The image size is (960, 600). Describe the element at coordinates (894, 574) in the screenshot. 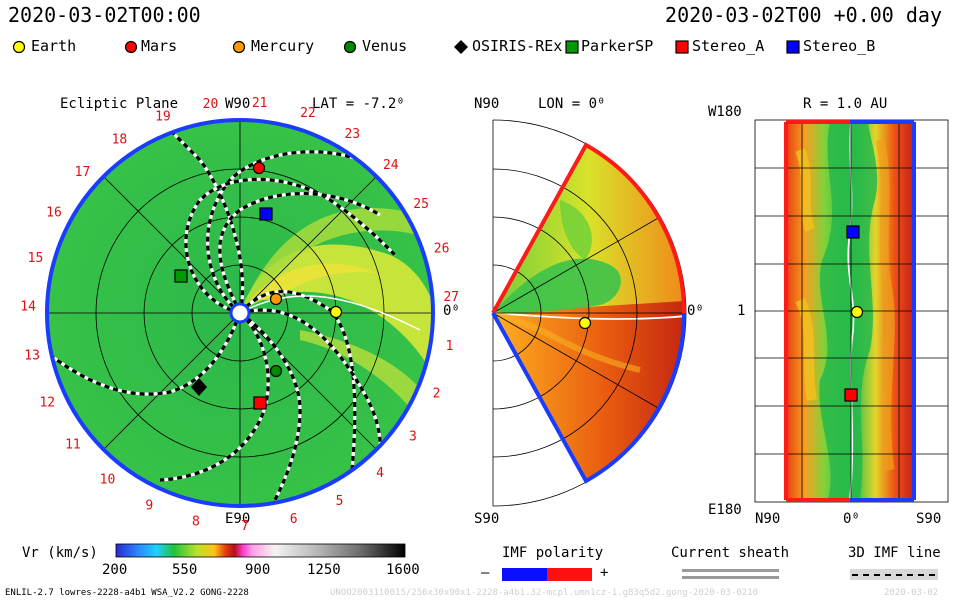

I see `imf-line-background` at that location.